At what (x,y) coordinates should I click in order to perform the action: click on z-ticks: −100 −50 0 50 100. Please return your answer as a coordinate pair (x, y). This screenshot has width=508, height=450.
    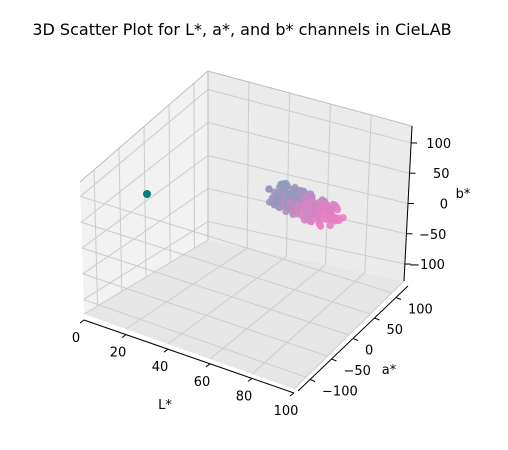
    Looking at the image, I should click on (427, 205).